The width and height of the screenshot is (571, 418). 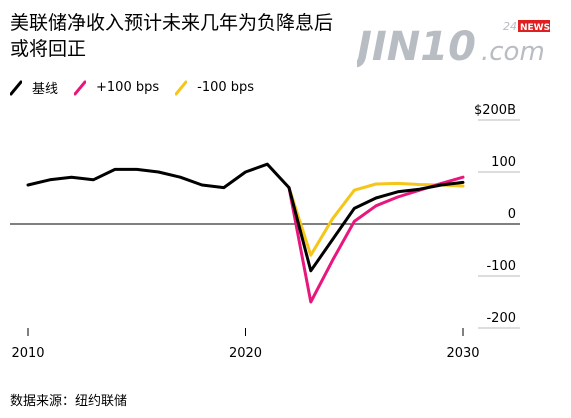 What do you see at coordinates (512, 214) in the screenshot?
I see `y-tick-label: 0` at bounding box center [512, 214].